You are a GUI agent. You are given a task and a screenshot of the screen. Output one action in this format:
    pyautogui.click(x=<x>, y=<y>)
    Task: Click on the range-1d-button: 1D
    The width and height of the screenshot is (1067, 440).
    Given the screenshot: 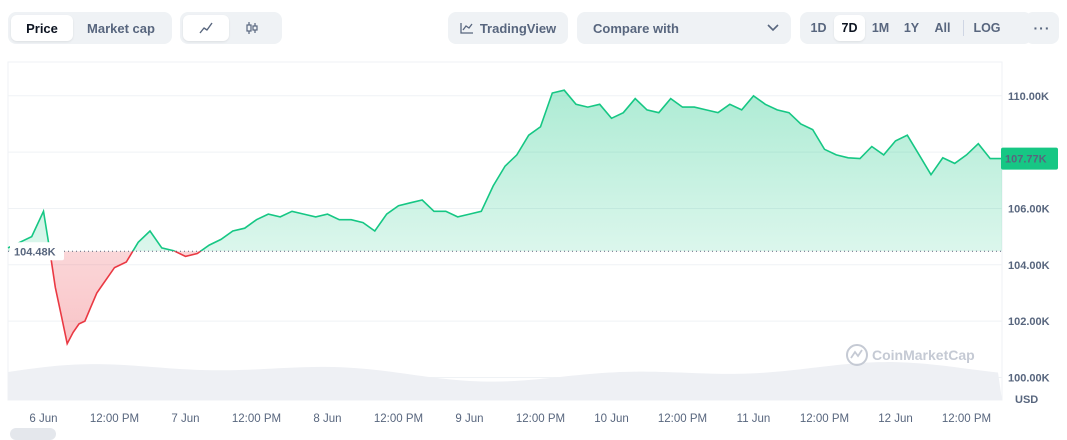 What is the action you would take?
    pyautogui.click(x=818, y=28)
    